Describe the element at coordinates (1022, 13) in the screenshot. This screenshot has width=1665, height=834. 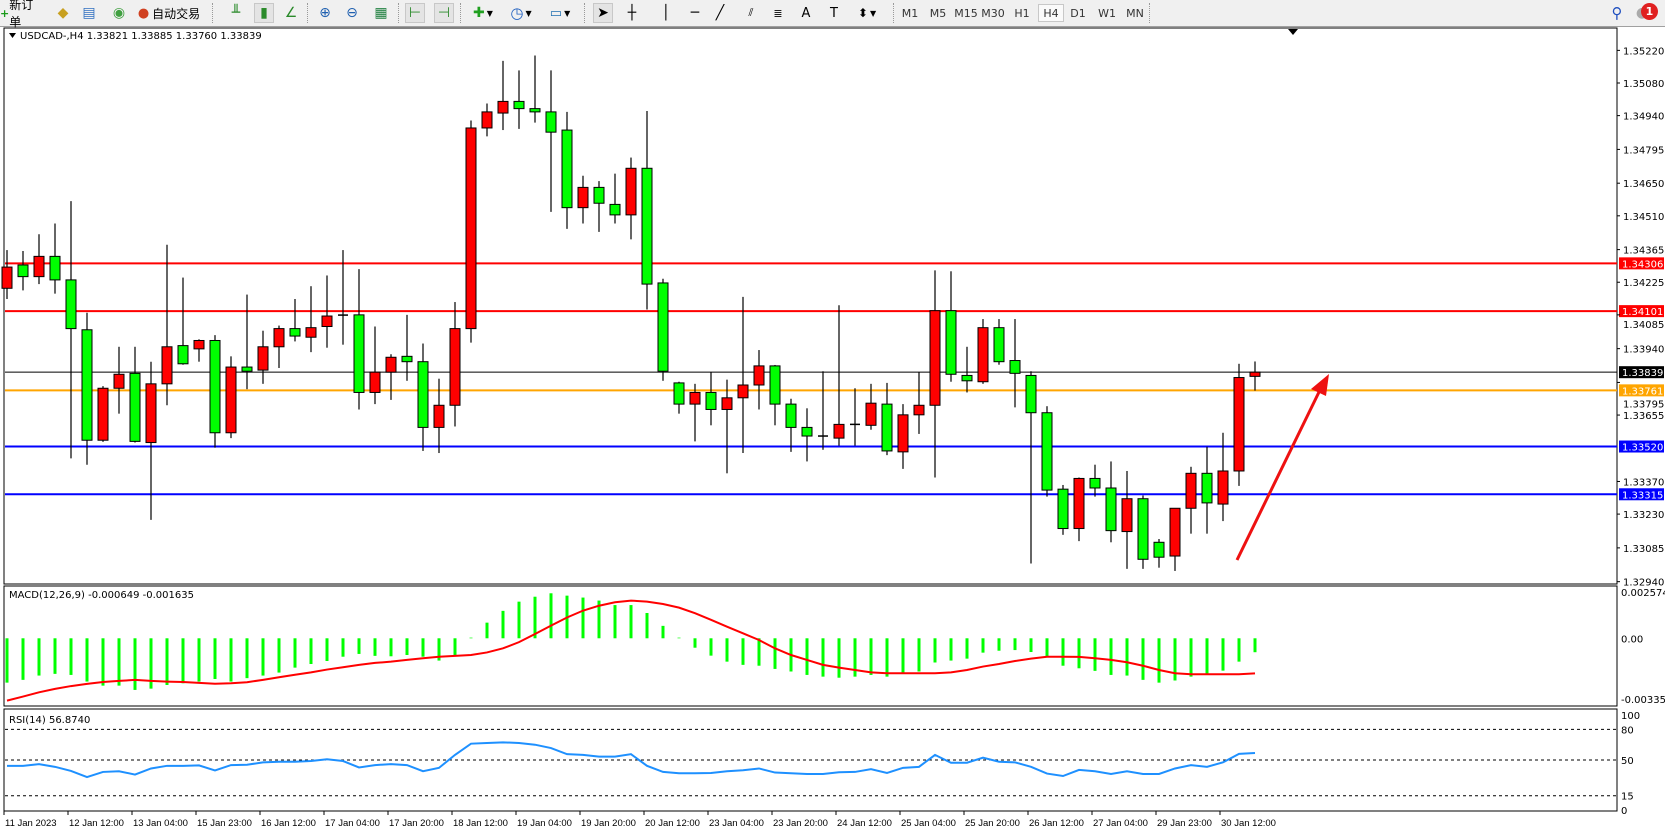
I see `timeframe-h1: H1` at that location.